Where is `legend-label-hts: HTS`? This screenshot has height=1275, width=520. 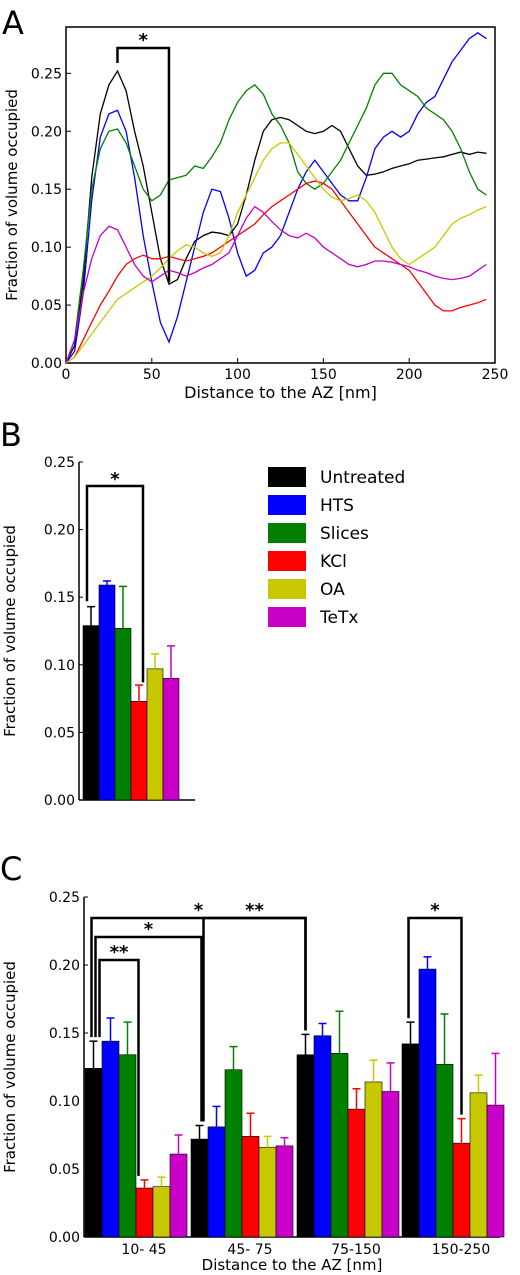 legend-label-hts: HTS is located at coordinates (337, 506).